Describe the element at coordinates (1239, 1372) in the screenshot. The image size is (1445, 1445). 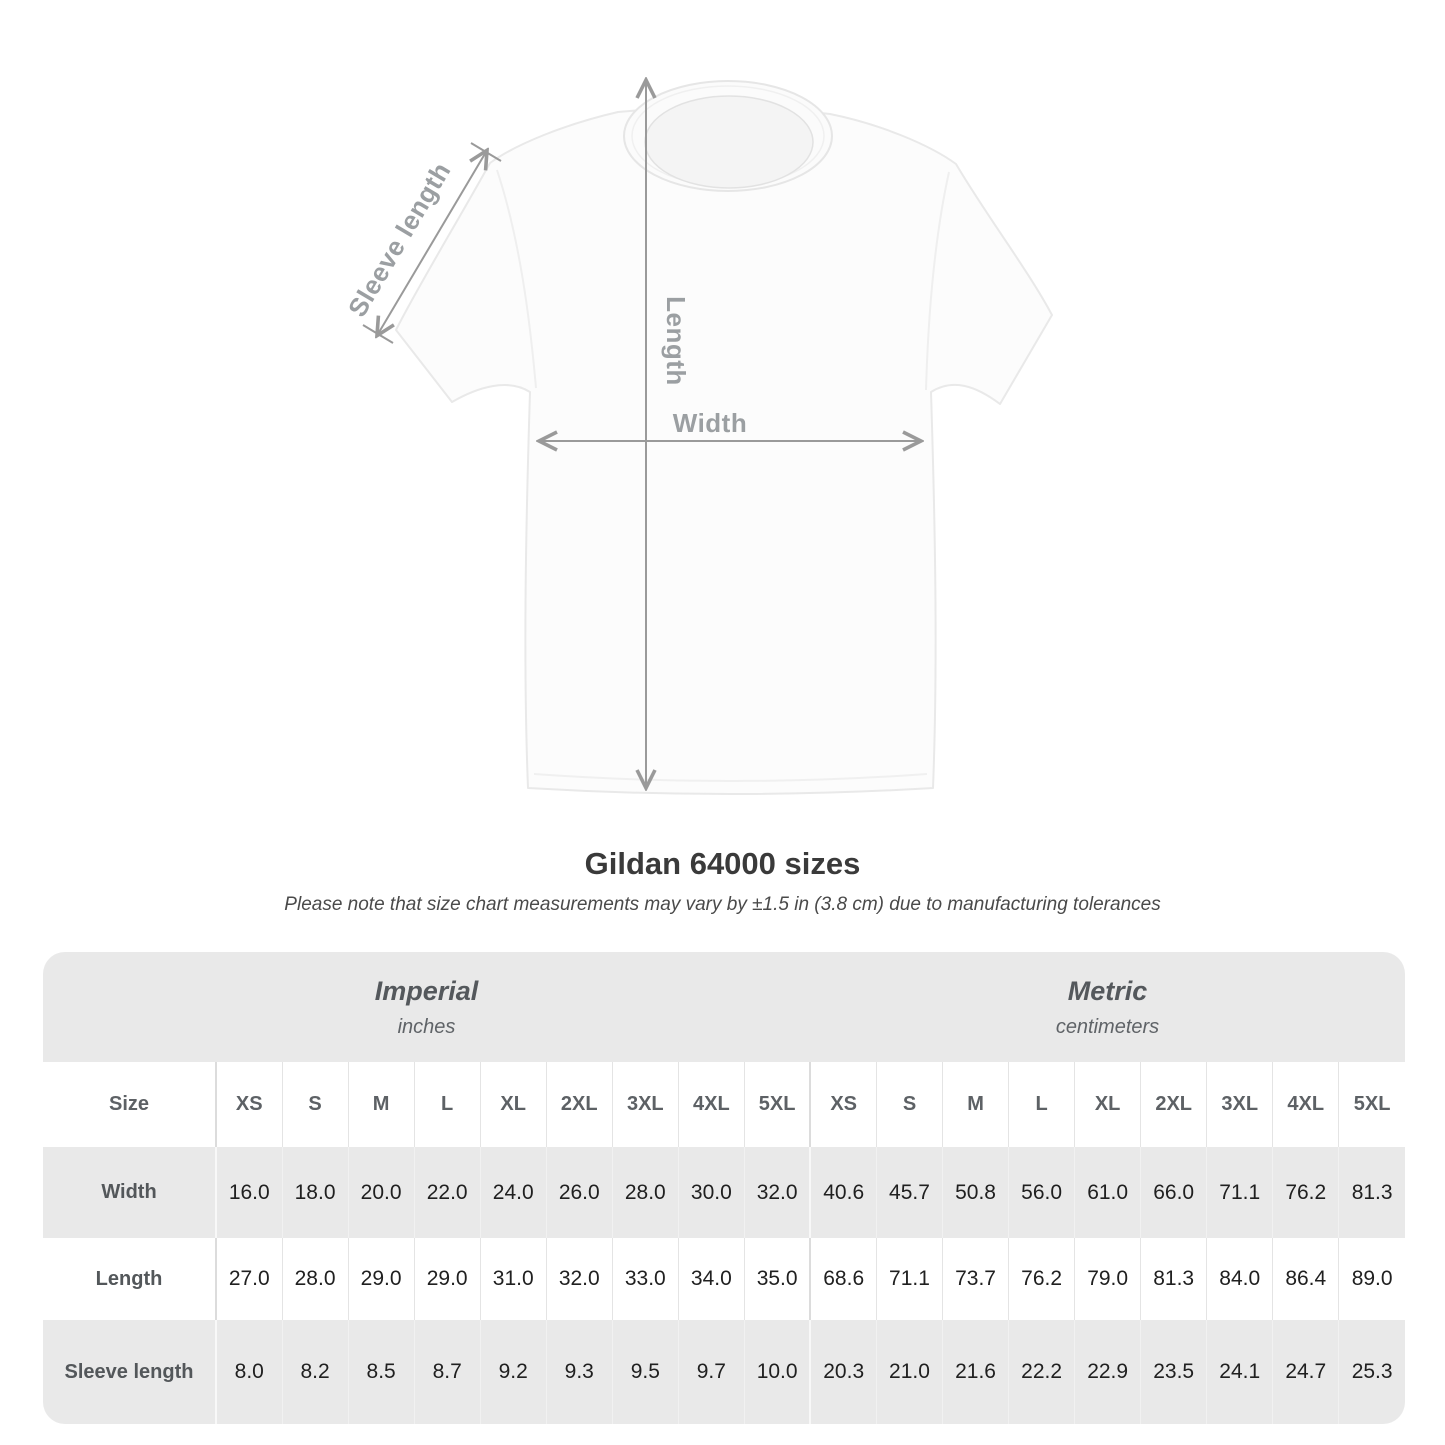
I see `value-cell: 24.1` at that location.